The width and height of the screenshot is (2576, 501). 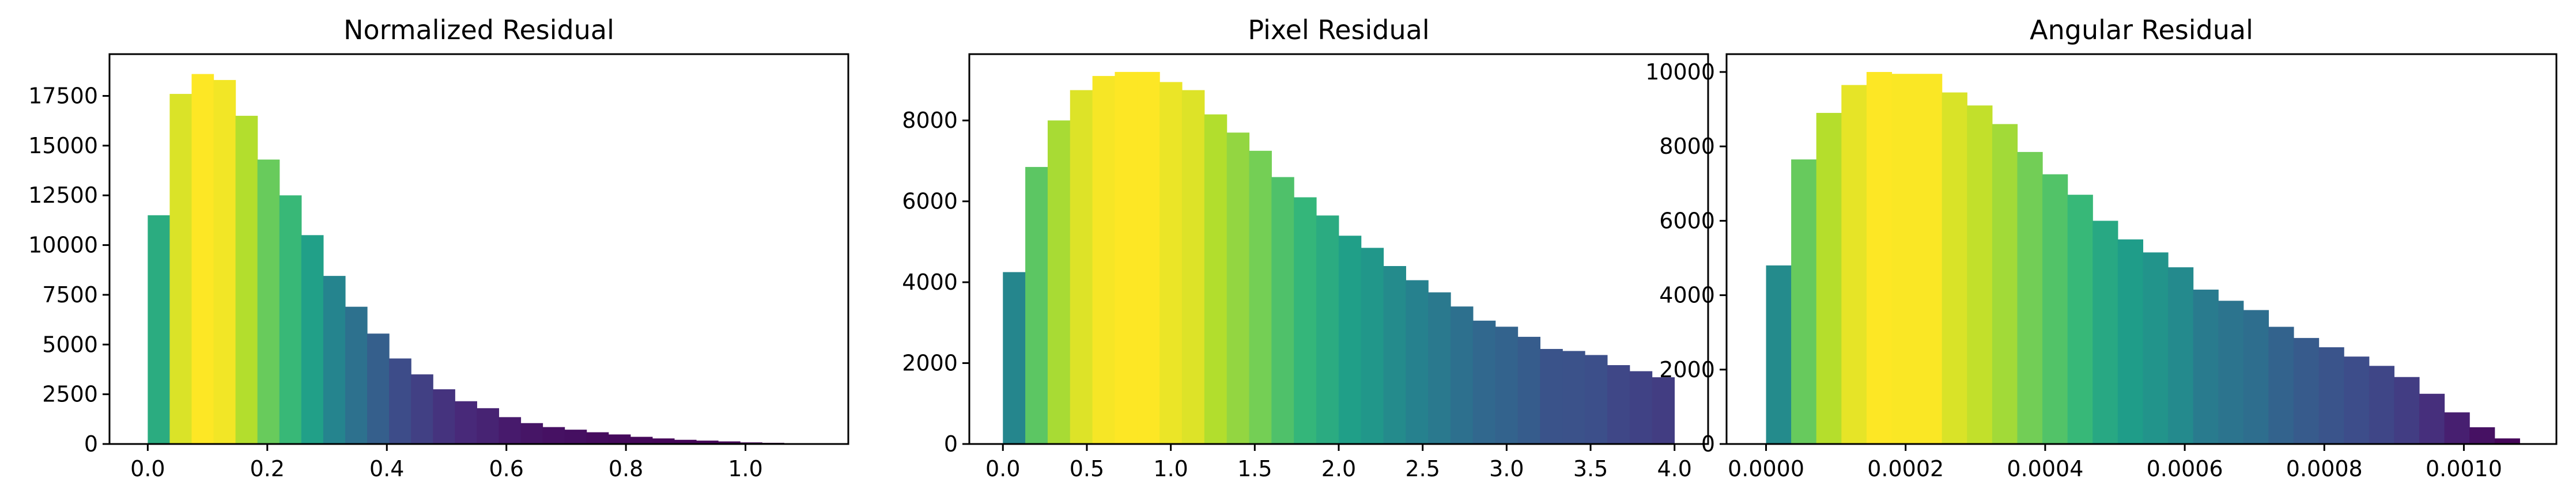 I want to click on x-tick-label: 0.2, so click(x=267, y=468).